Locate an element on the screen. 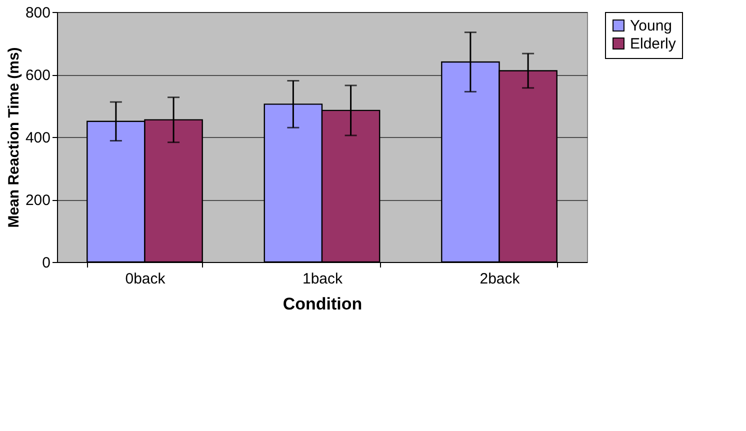  y-tick-label: 200 is located at coordinates (37, 200).